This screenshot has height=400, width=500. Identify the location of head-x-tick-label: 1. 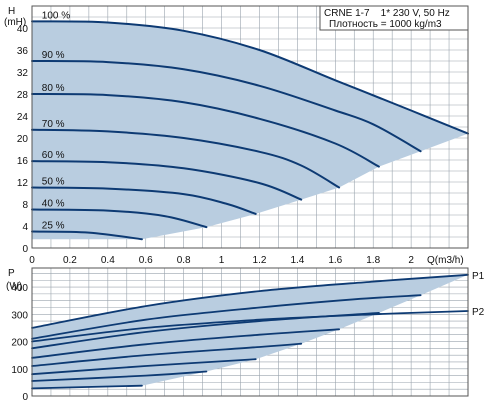
(222, 260).